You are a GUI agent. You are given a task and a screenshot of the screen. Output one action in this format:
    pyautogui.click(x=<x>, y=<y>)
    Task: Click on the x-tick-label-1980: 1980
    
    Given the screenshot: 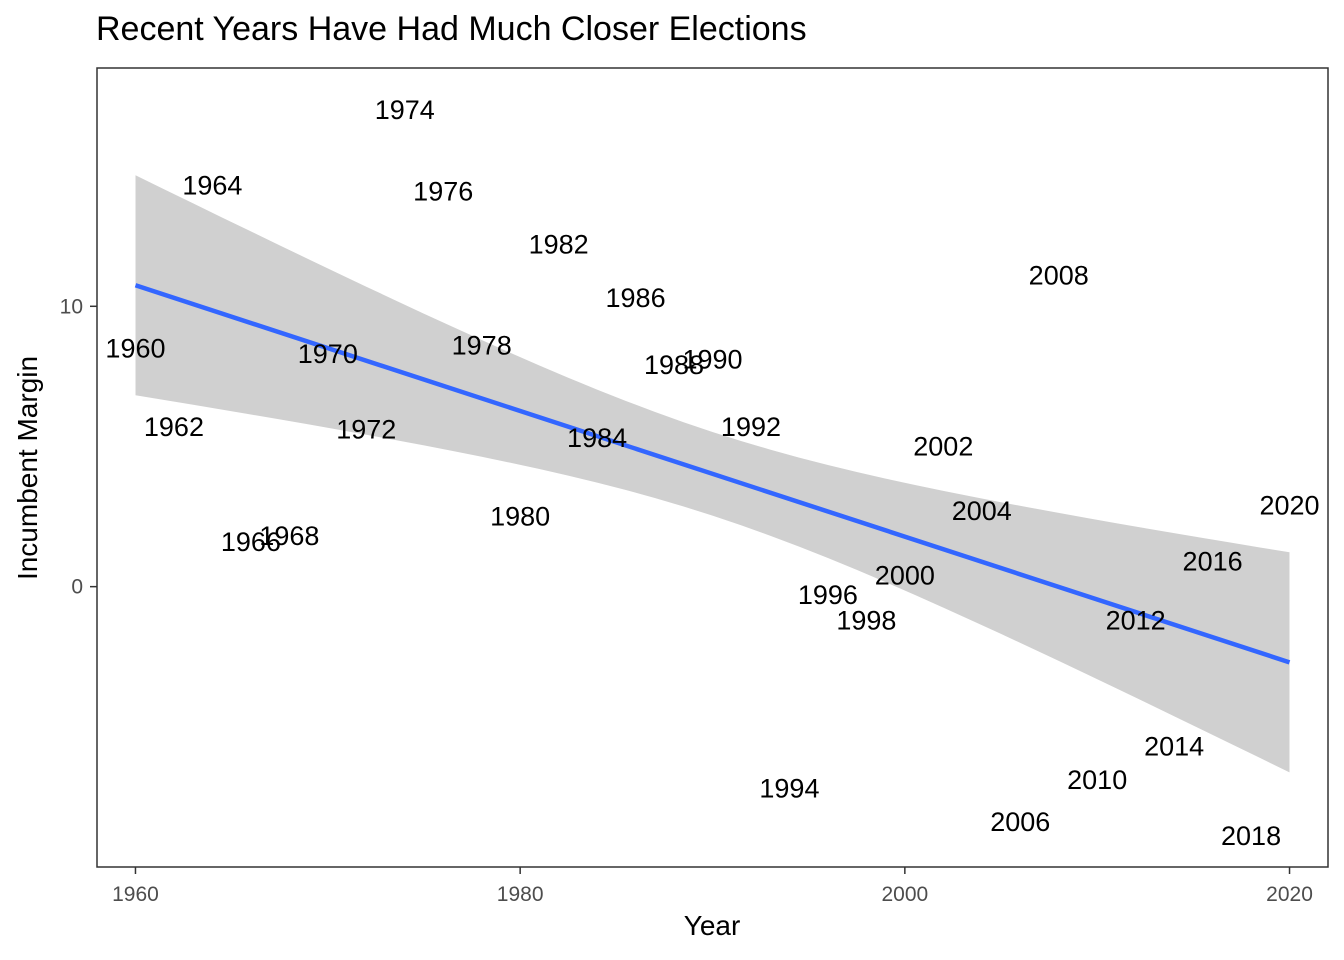 What is the action you would take?
    pyautogui.click(x=520, y=894)
    